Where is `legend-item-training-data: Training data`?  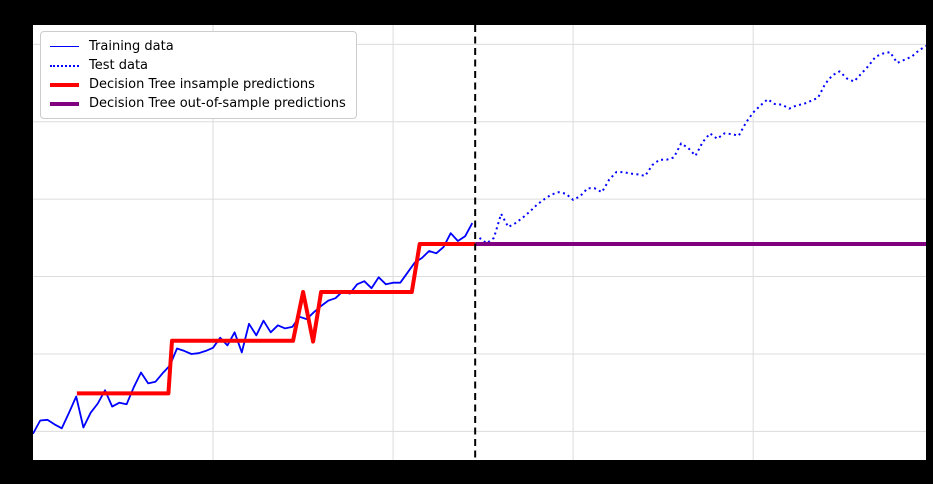
legend-item-training-data: Training data is located at coordinates (198, 46).